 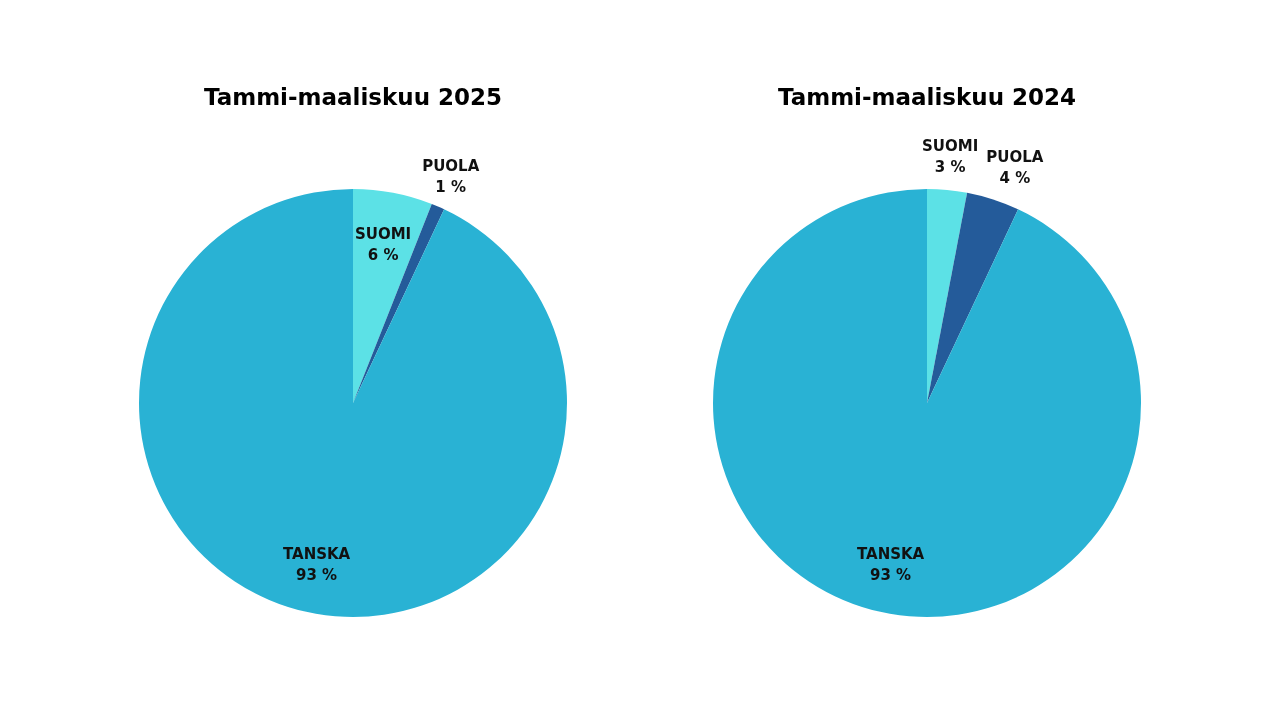 What do you see at coordinates (451, 186) in the screenshot?
I see `data-label: 1 %` at bounding box center [451, 186].